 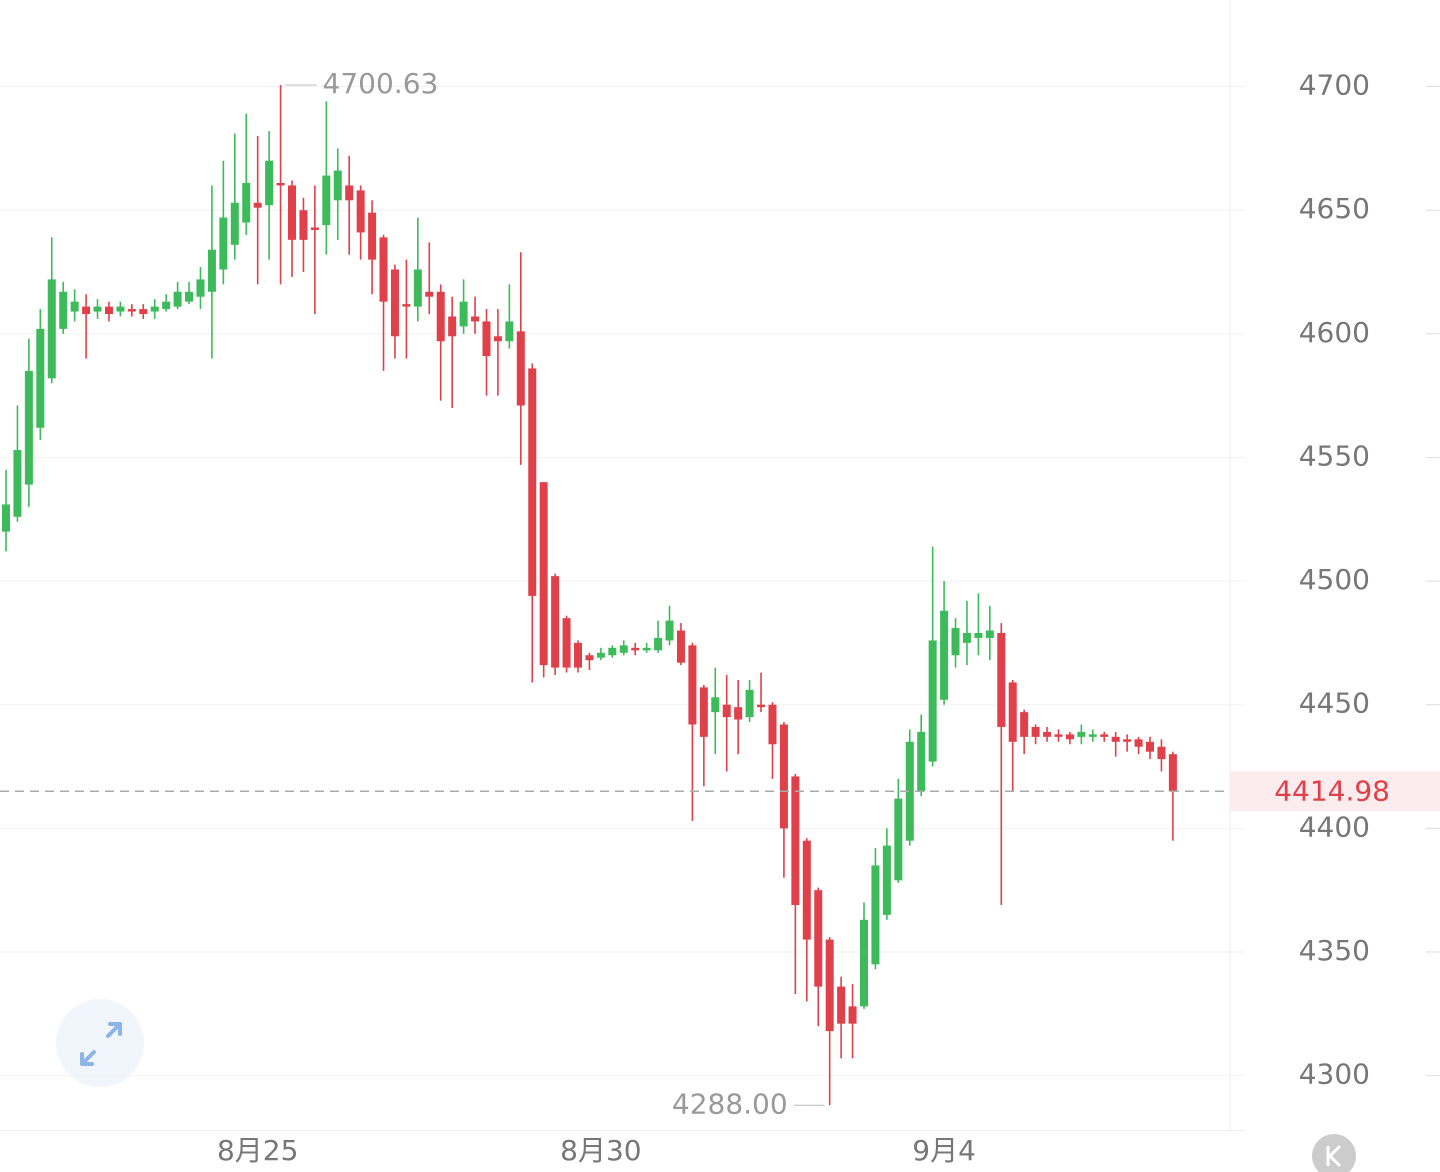 I want to click on y-tick-label: 4650, so click(x=1334, y=208).